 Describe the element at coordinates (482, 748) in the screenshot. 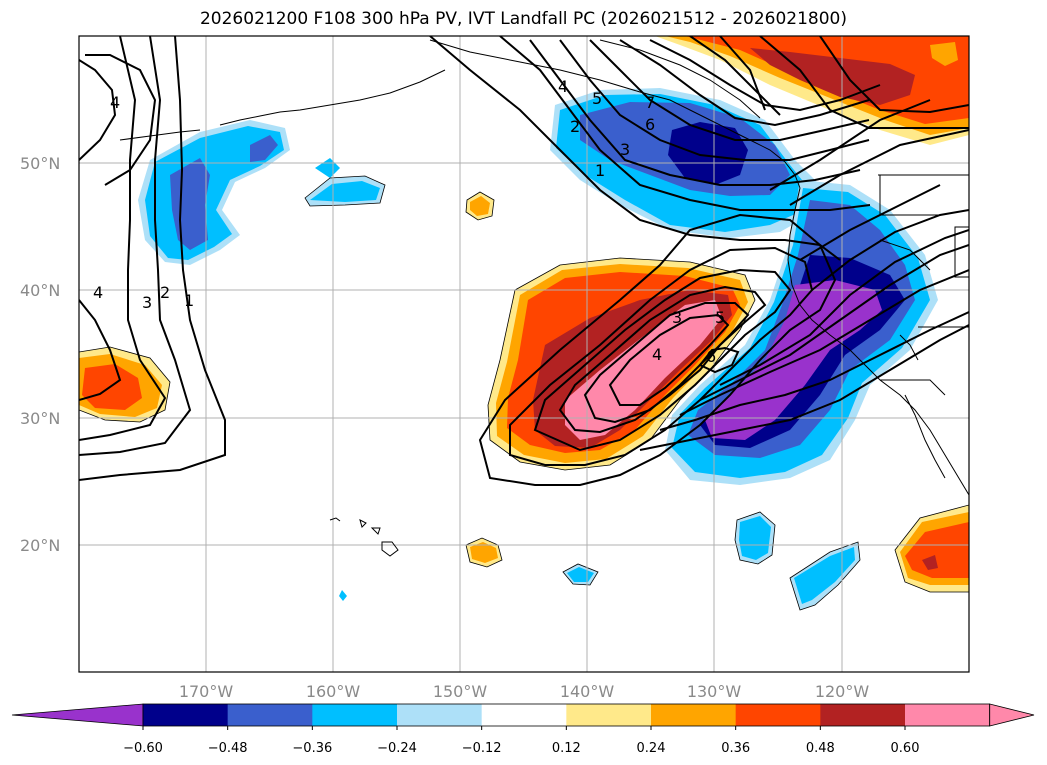

I see `colorbar-tick-label: −0.12` at that location.